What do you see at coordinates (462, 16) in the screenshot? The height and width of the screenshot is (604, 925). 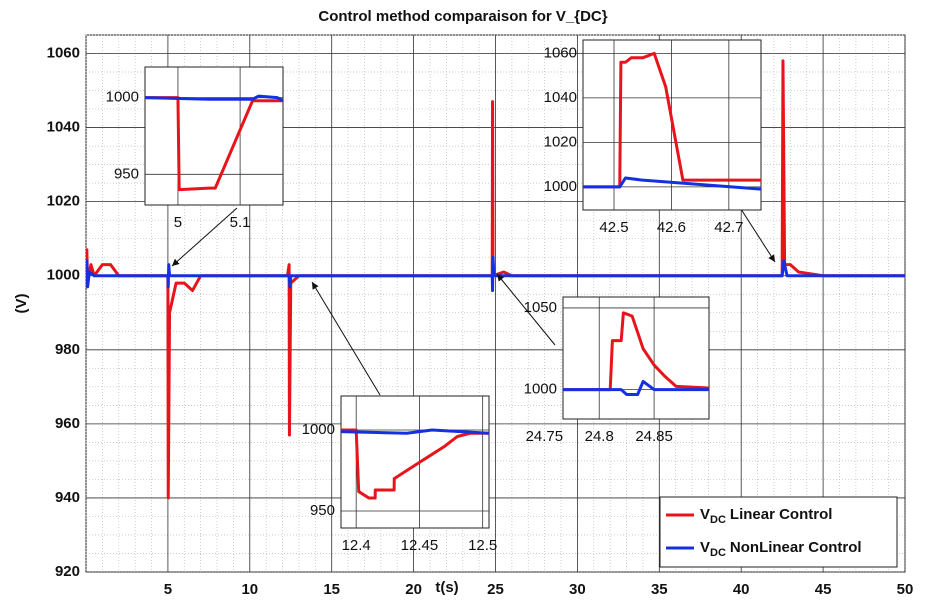 I see `chart-title: Control method comparaison for V_{DC}` at bounding box center [462, 16].